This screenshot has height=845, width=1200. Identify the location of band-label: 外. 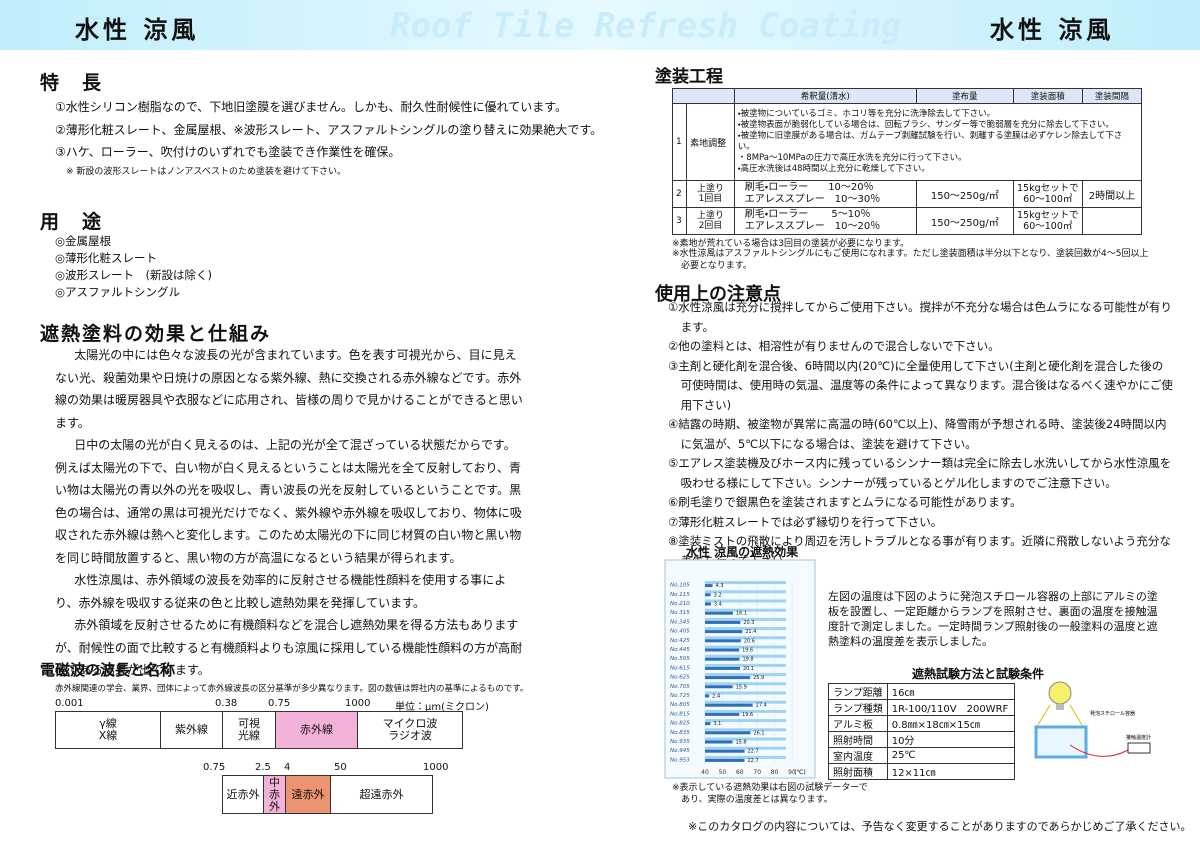
(274, 806).